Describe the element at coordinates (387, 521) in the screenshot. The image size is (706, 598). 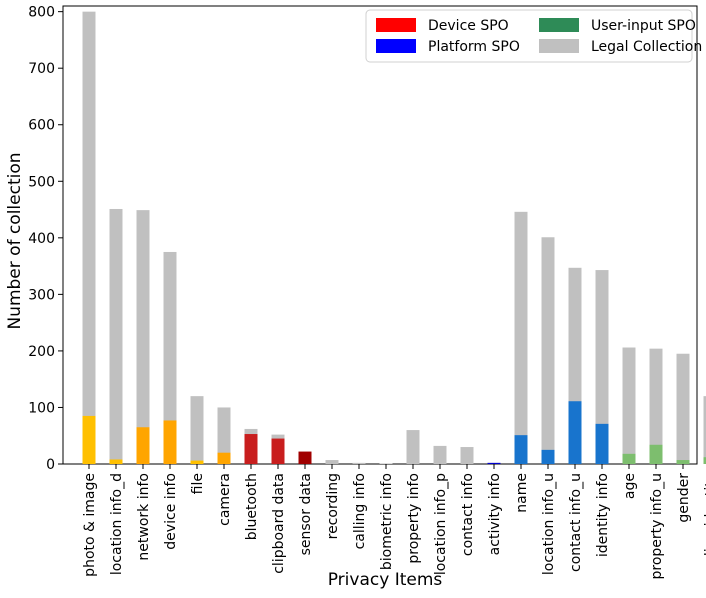
I see `x-tick-label: biometric info` at that location.